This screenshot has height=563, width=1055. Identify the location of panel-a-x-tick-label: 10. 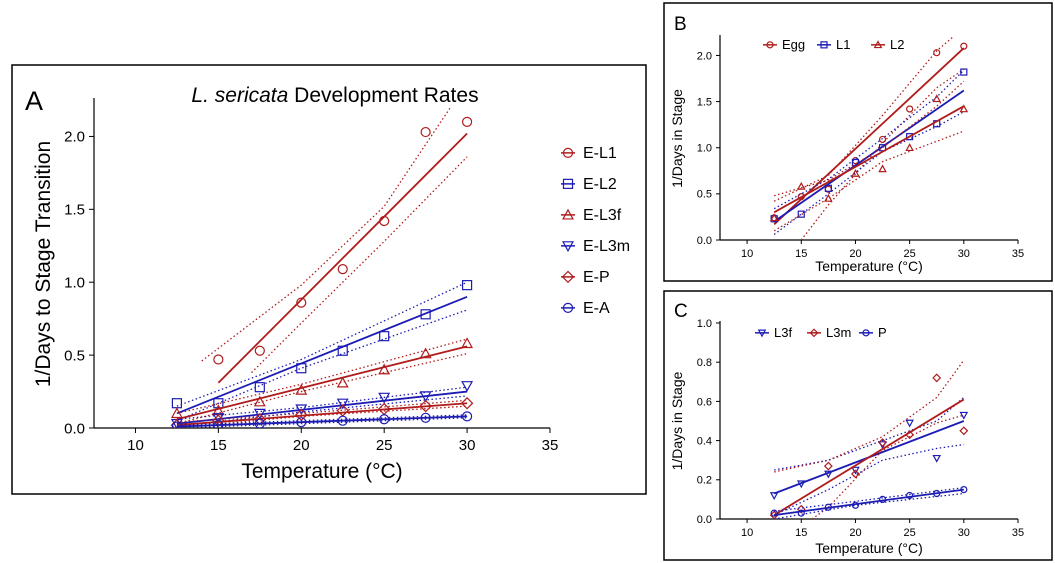
(135, 445).